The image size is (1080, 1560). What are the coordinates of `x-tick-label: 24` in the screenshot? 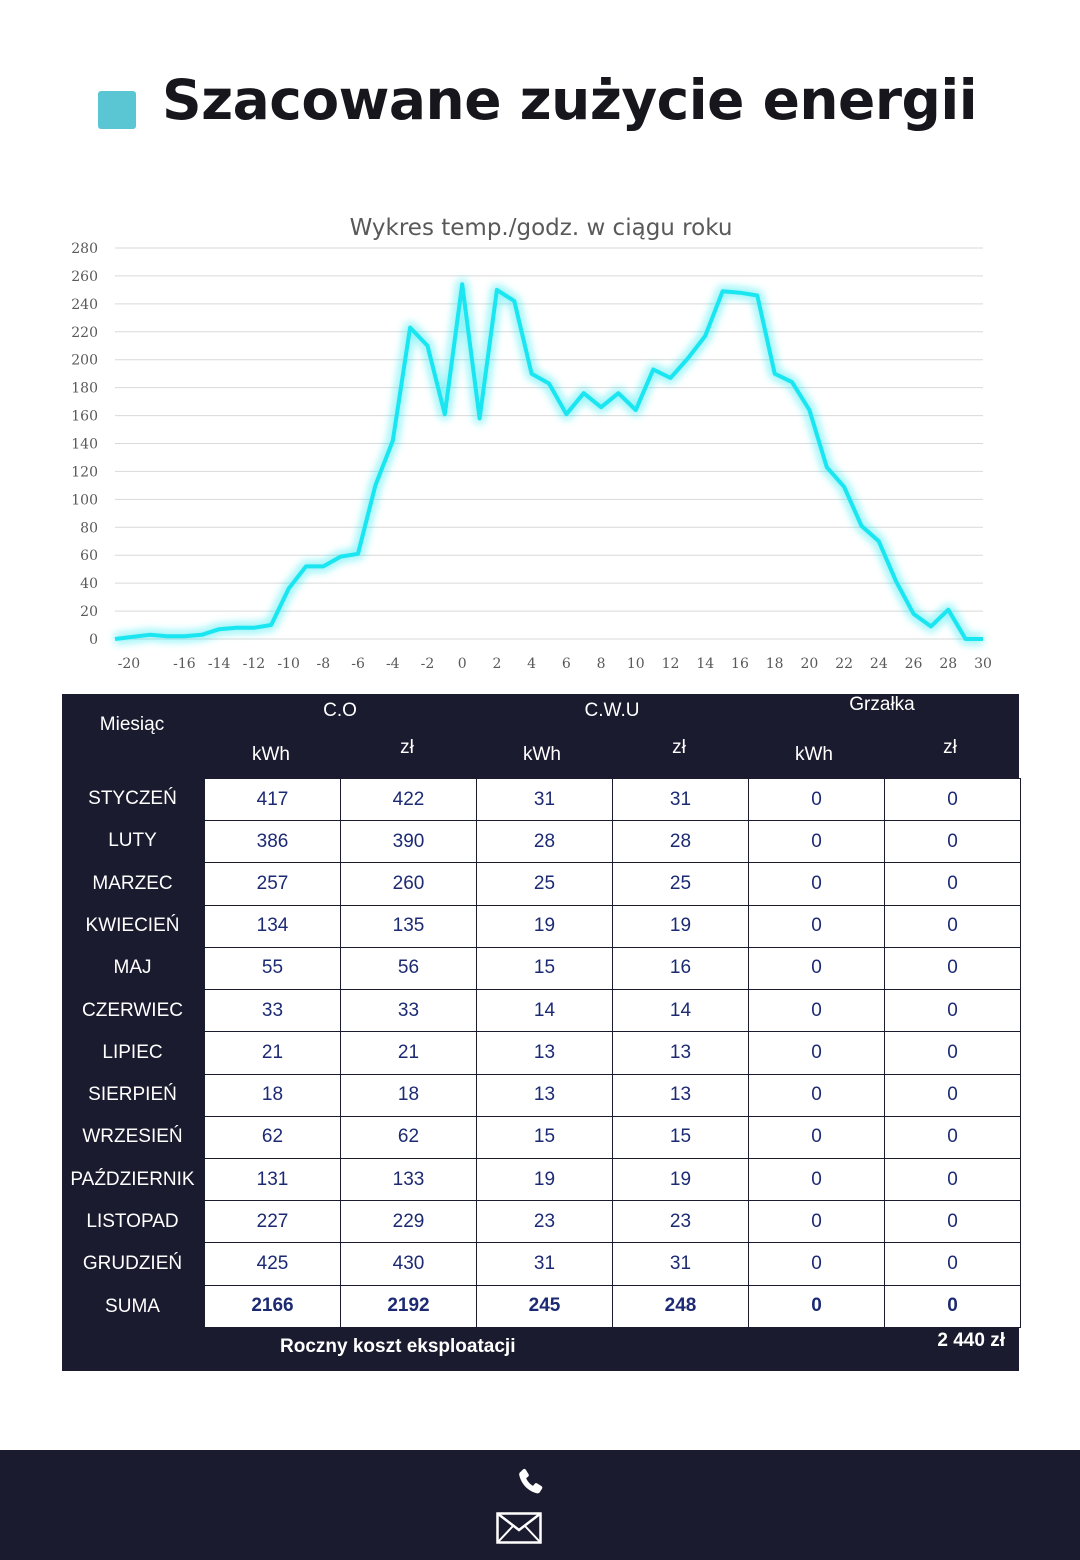 It's located at (879, 664).